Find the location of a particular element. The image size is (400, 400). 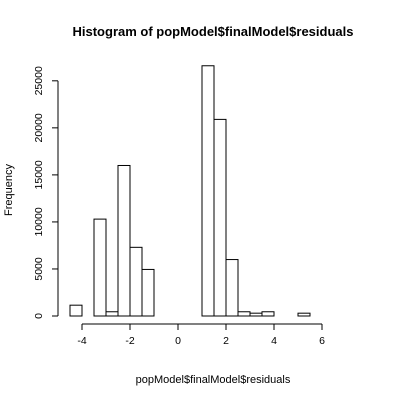

x-axis-label: popModel$finalModel$residuals is located at coordinates (213, 380).